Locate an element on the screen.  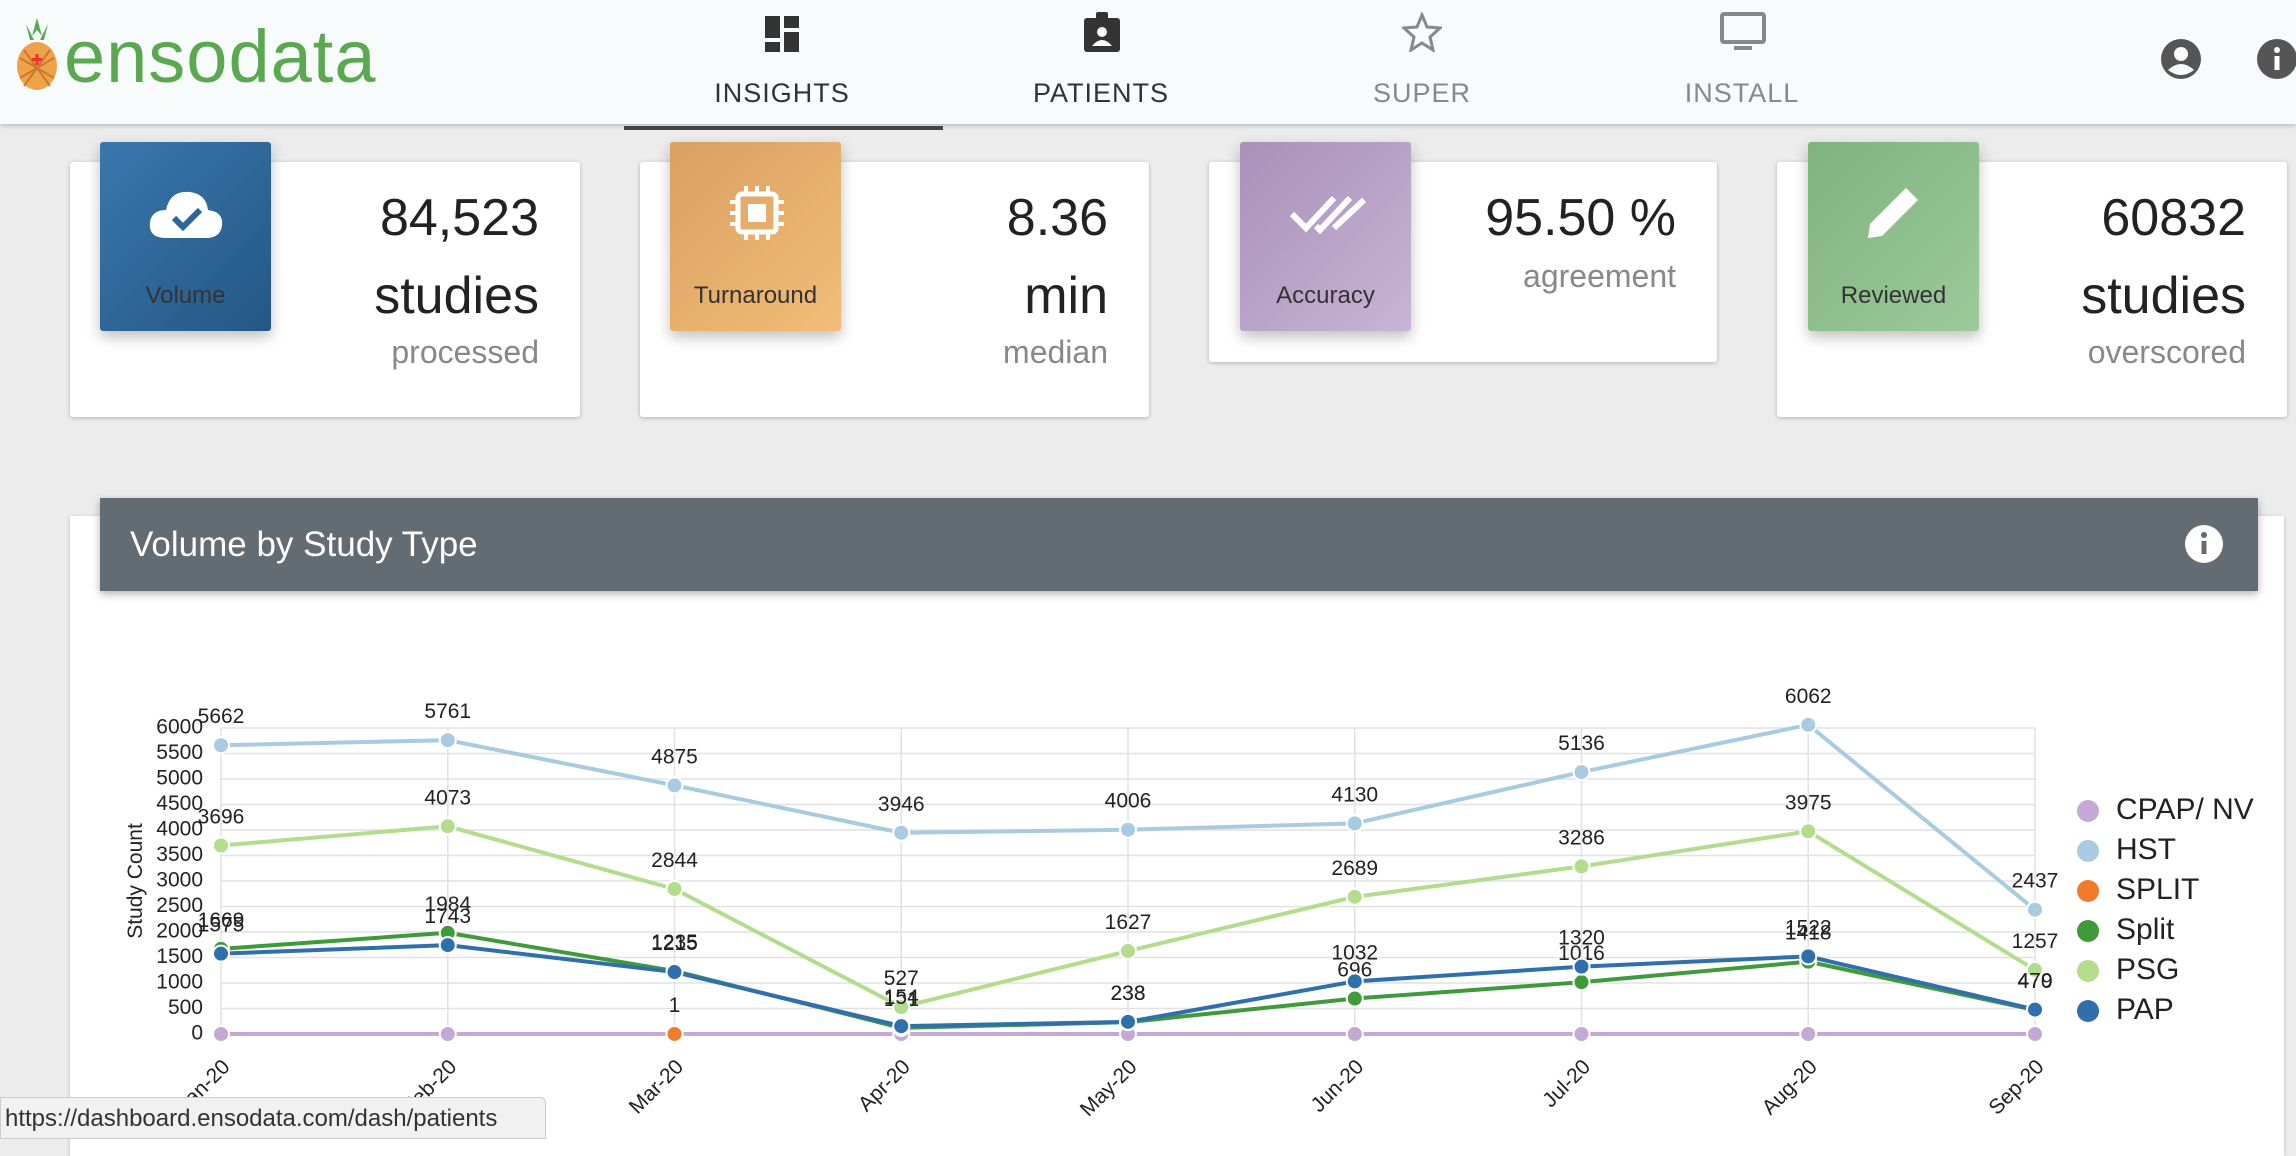
y-tick-label: 5000 is located at coordinates (179, 778).